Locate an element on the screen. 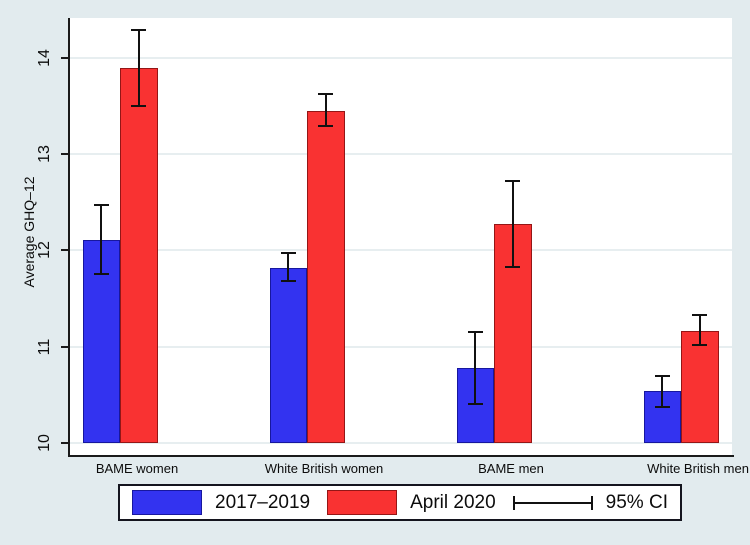  x-category-label: BAME men is located at coordinates (511, 468).